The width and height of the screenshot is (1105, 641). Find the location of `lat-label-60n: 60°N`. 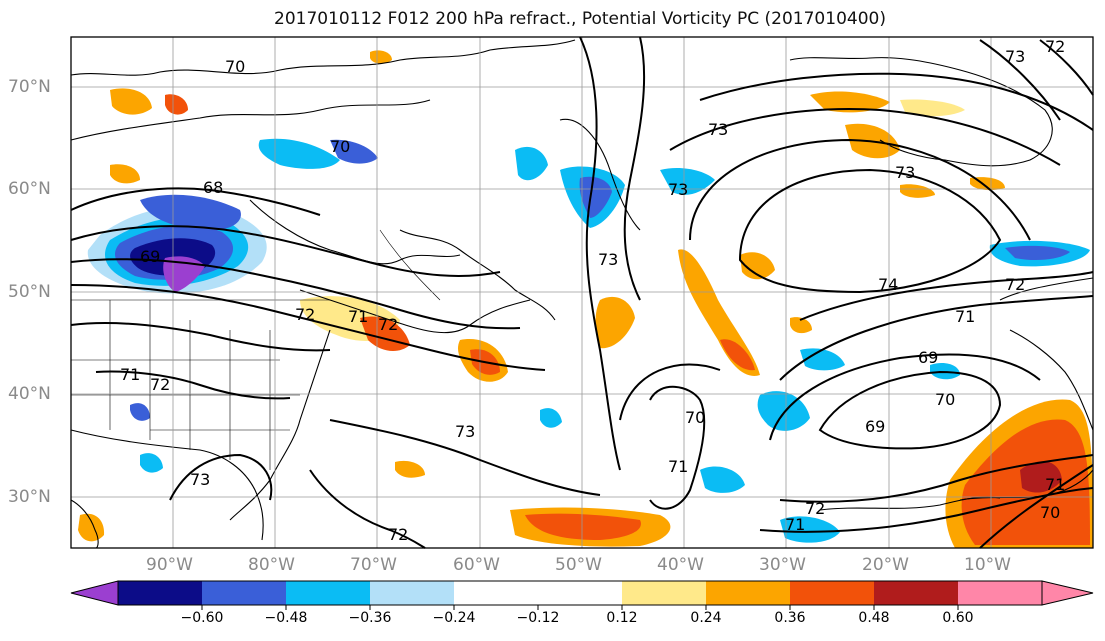

lat-label-60n: 60°N is located at coordinates (29, 189).